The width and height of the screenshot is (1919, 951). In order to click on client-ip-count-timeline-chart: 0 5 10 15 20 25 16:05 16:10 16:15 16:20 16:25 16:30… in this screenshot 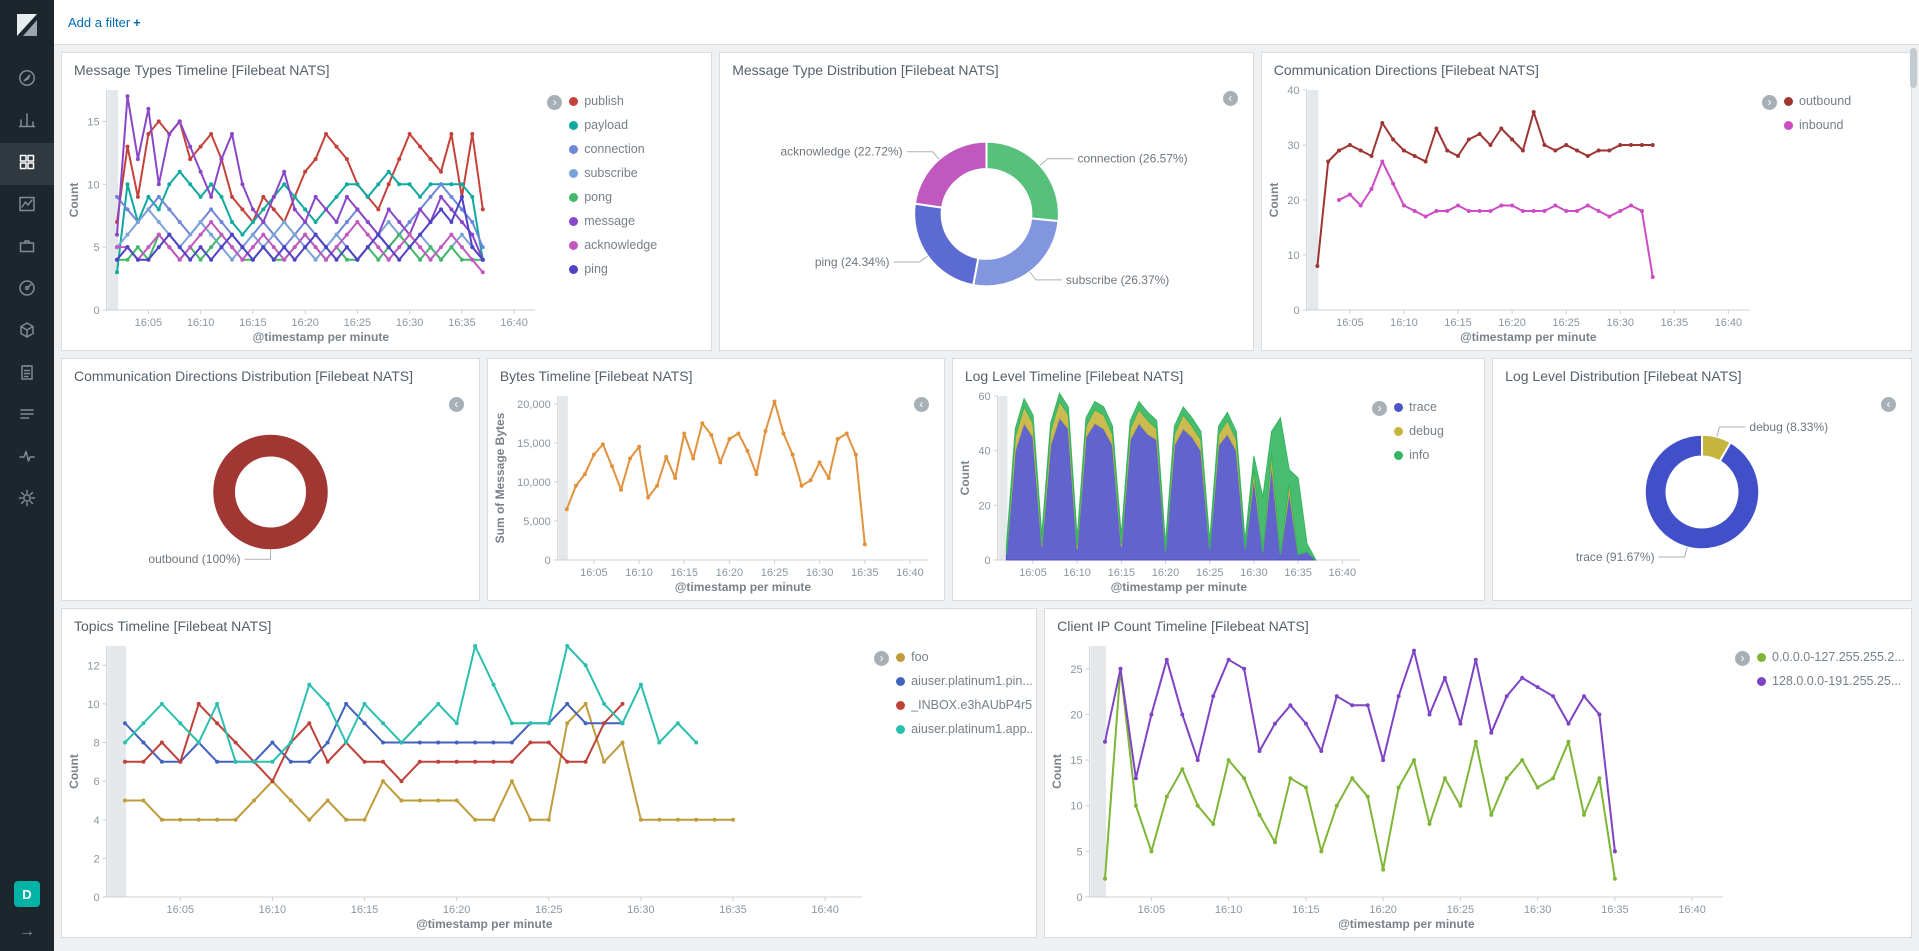, I will do `click(1392, 785)`.